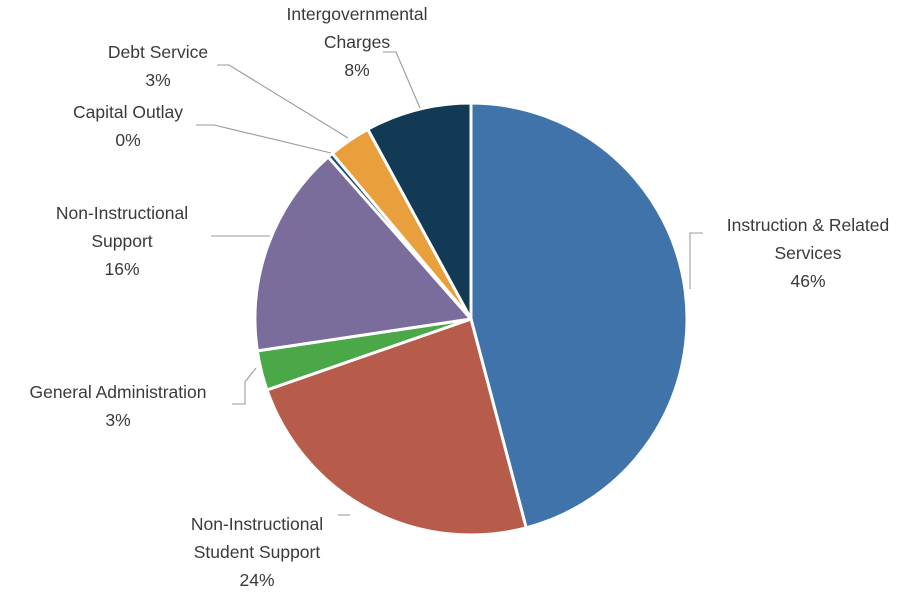  Describe the element at coordinates (117, 406) in the screenshot. I see `data-label-general-administration: General Administration 3%` at that location.